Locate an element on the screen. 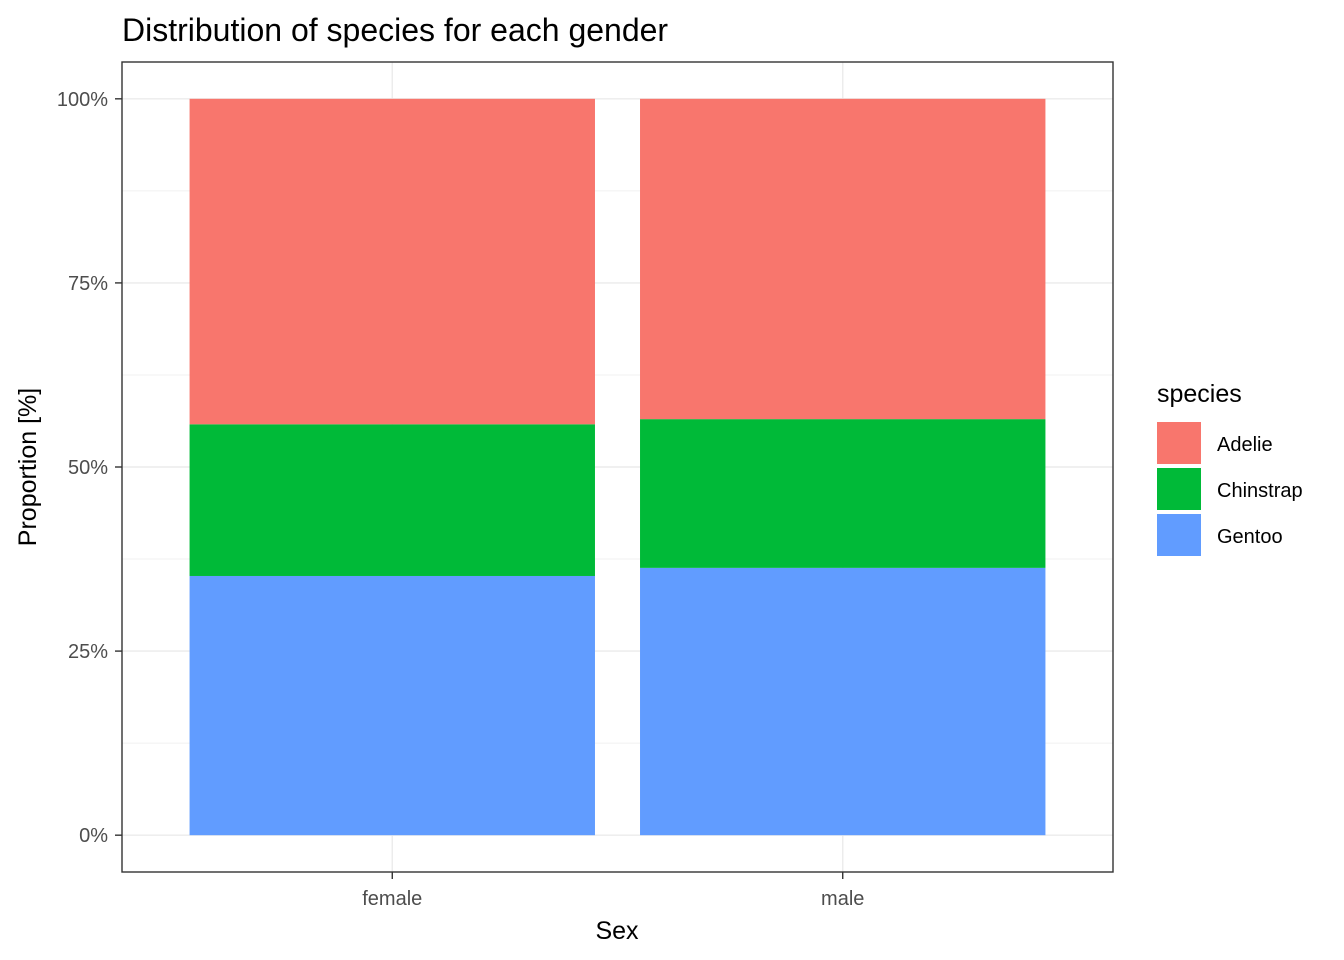 The image size is (1344, 960). bar-male-gentoo is located at coordinates (843, 701).